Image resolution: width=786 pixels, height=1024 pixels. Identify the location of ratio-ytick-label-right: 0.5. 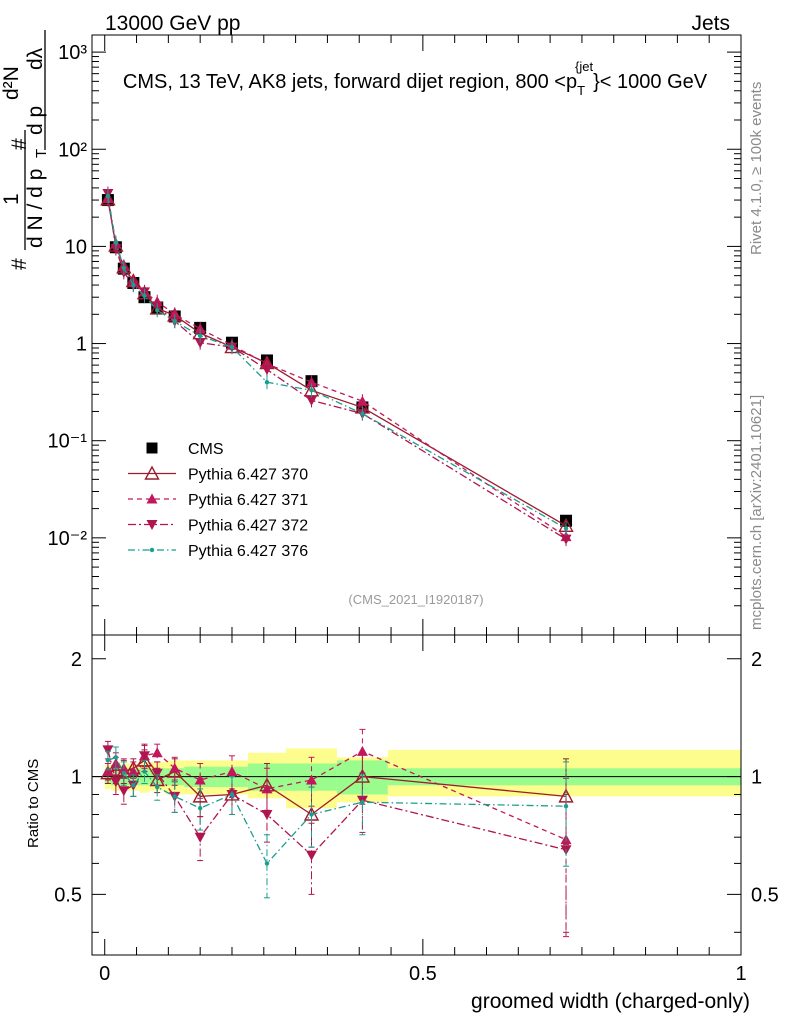
(765, 895).